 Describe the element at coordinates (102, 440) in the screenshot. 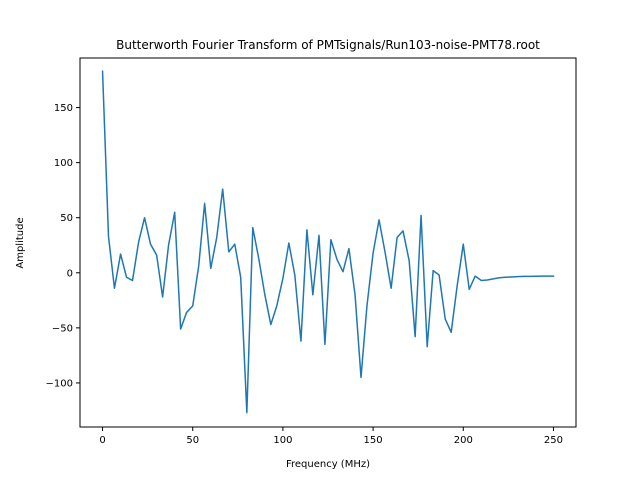

I see `x-tick-label: 0` at that location.